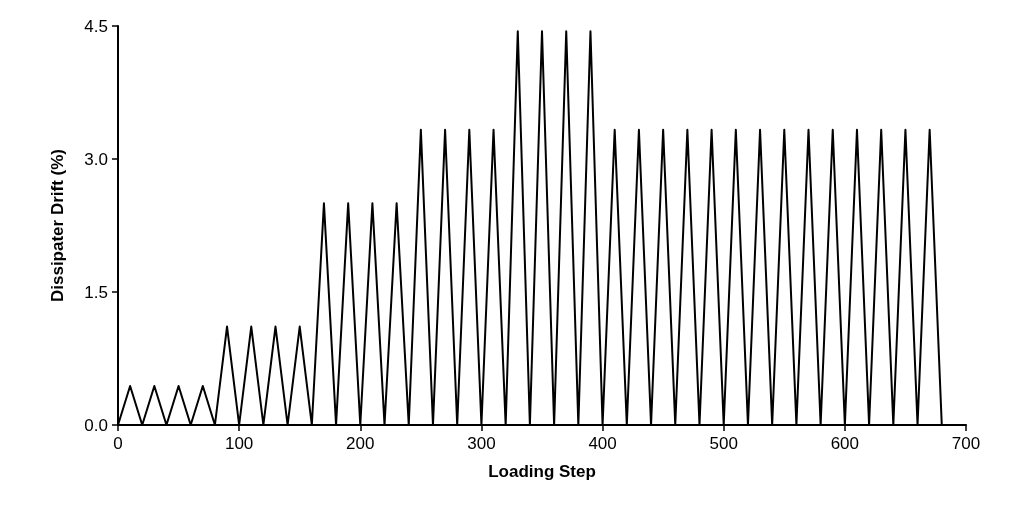 This screenshot has height=515, width=1034. I want to click on x-tick-label: 600, so click(845, 443).